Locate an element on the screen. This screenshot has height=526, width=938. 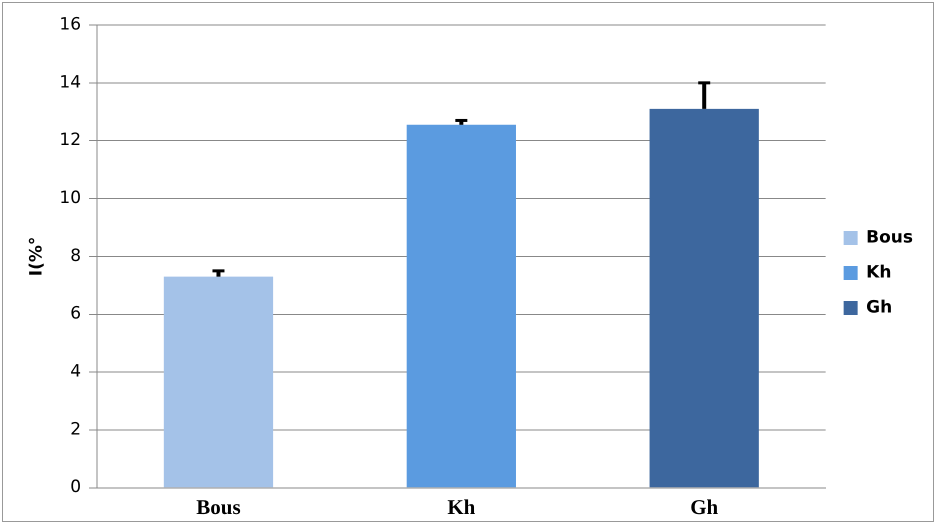
legend-label: Kh is located at coordinates (879, 272).